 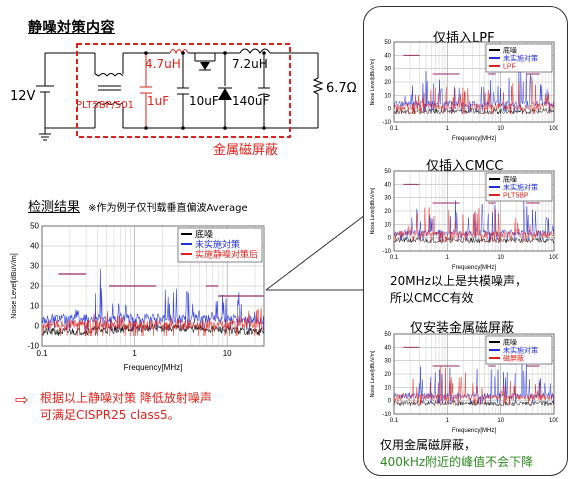 I want to click on shield-note-line2: 400kHz附近的峰值不会下降, so click(x=457, y=462).